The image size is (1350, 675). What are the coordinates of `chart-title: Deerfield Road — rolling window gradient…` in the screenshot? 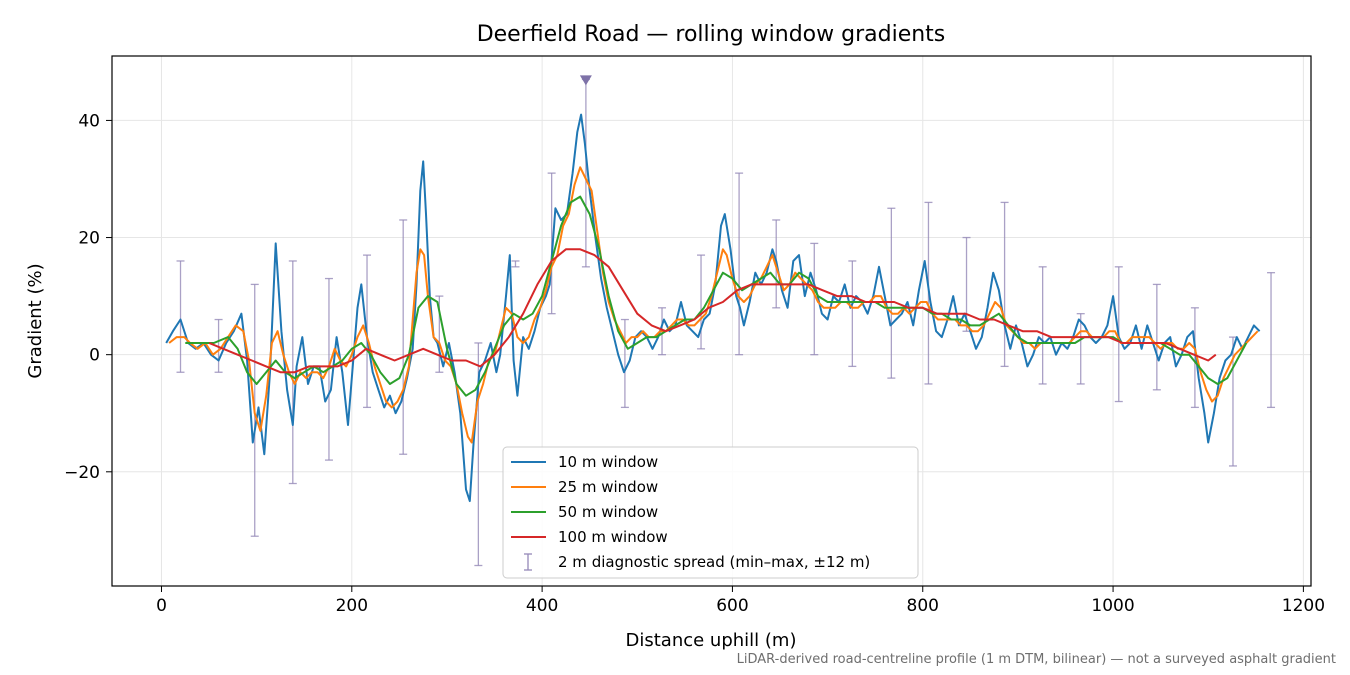 It's located at (711, 34).